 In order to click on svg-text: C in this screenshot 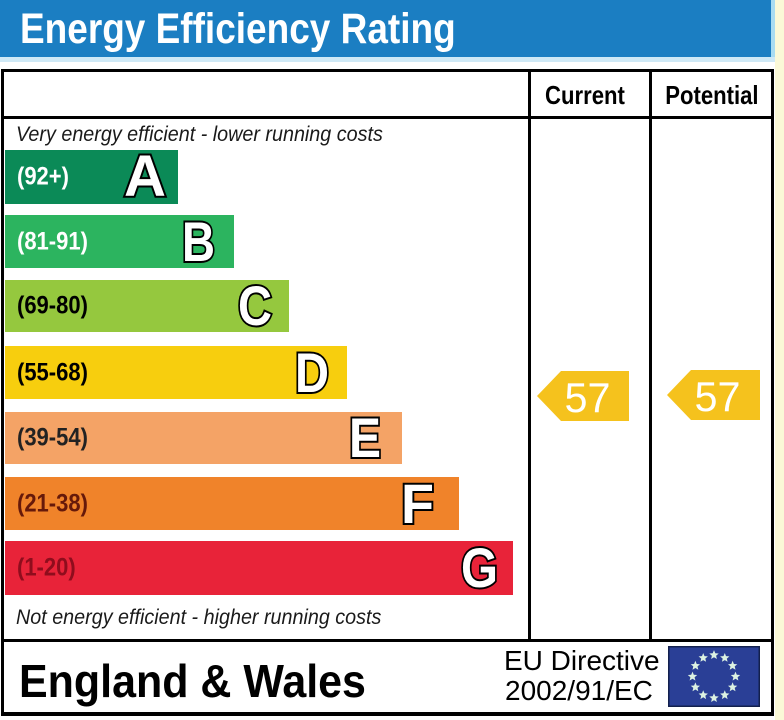, I will do `click(255, 306)`.